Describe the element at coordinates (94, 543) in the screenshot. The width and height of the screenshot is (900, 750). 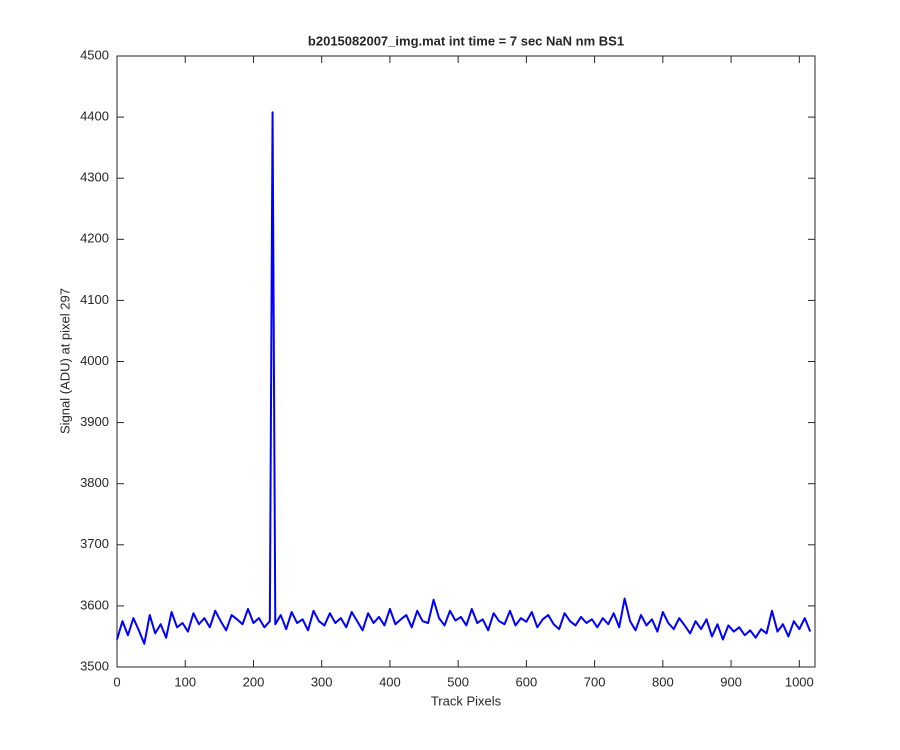
I see `y-tick-label: 3700` at that location.